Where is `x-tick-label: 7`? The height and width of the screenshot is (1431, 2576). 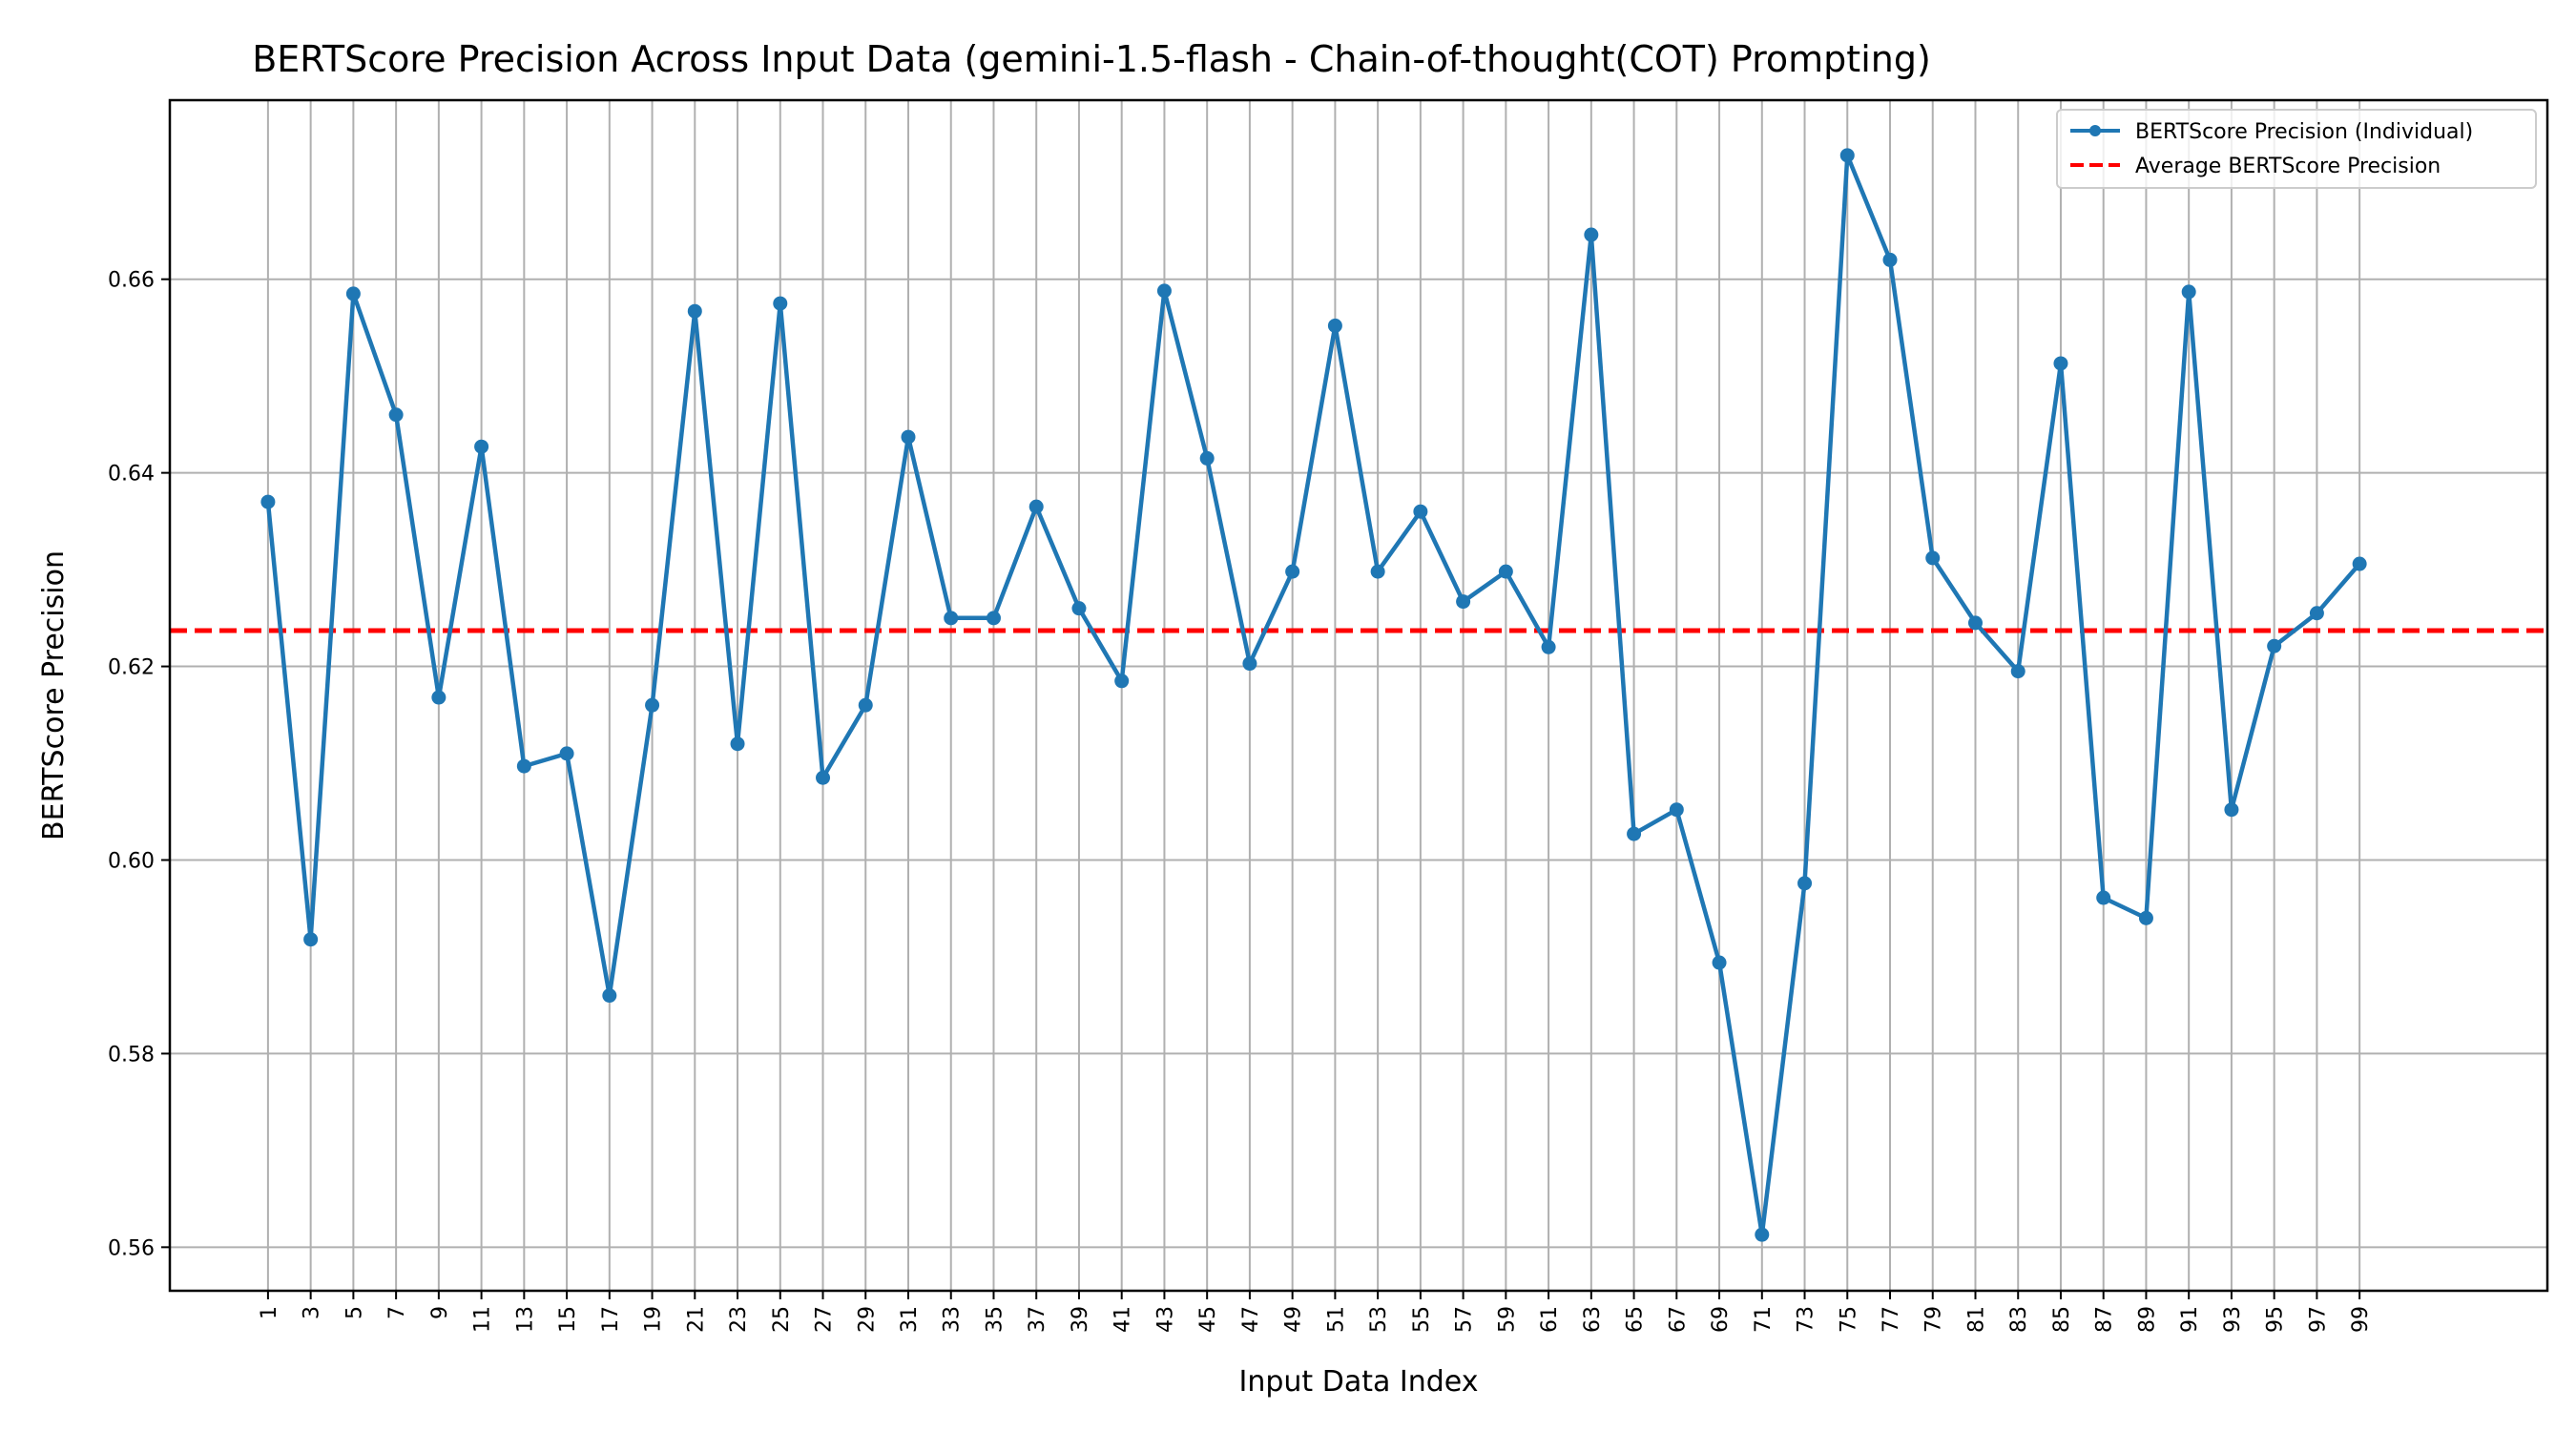 x-tick-label: 7 is located at coordinates (397, 1312).